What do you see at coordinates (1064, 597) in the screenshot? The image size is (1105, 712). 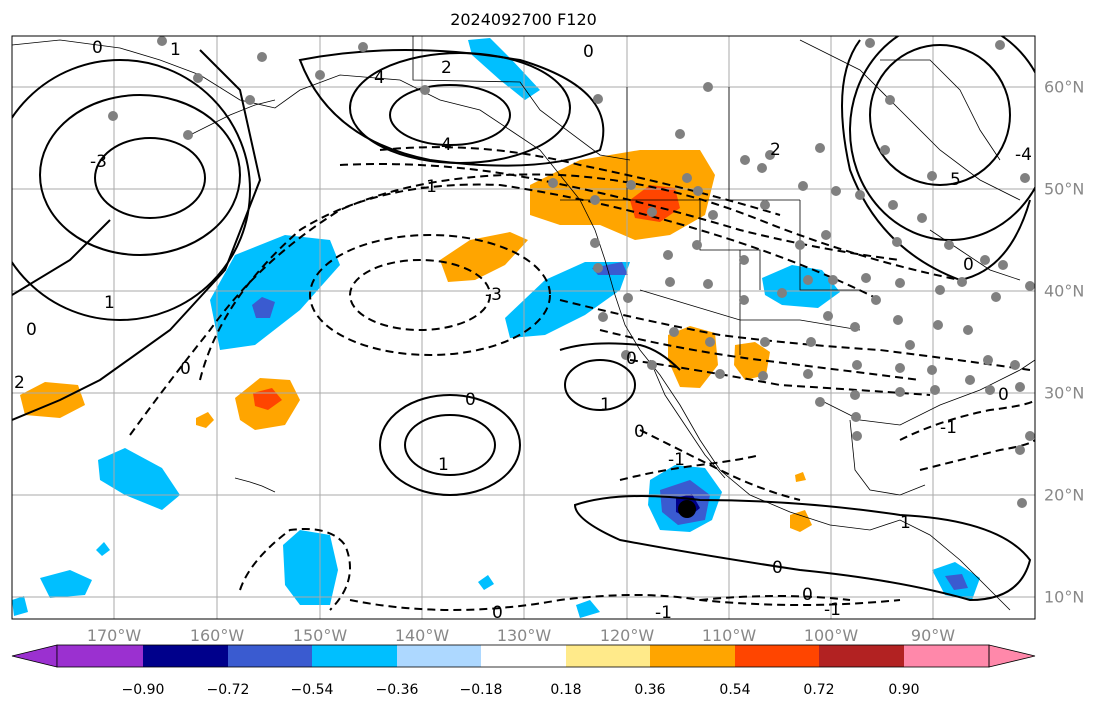 I see `lat-label: 10°N` at bounding box center [1064, 597].